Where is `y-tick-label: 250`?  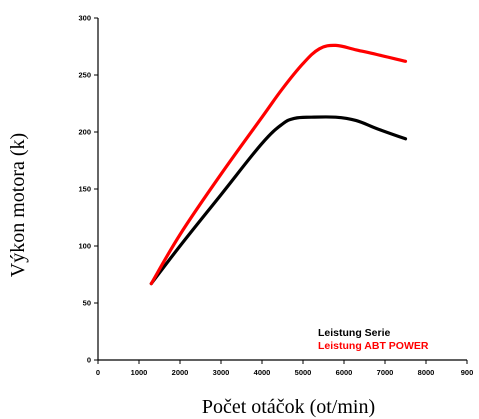 y-tick-label: 250 is located at coordinates (84, 75).